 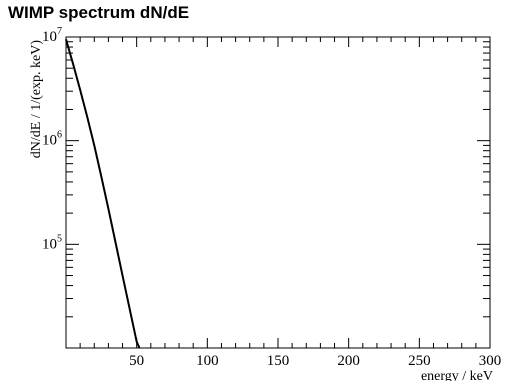 What do you see at coordinates (36, 99) in the screenshot?
I see `y-axis-label: dN/dE / 1/(exp. keV)` at bounding box center [36, 99].